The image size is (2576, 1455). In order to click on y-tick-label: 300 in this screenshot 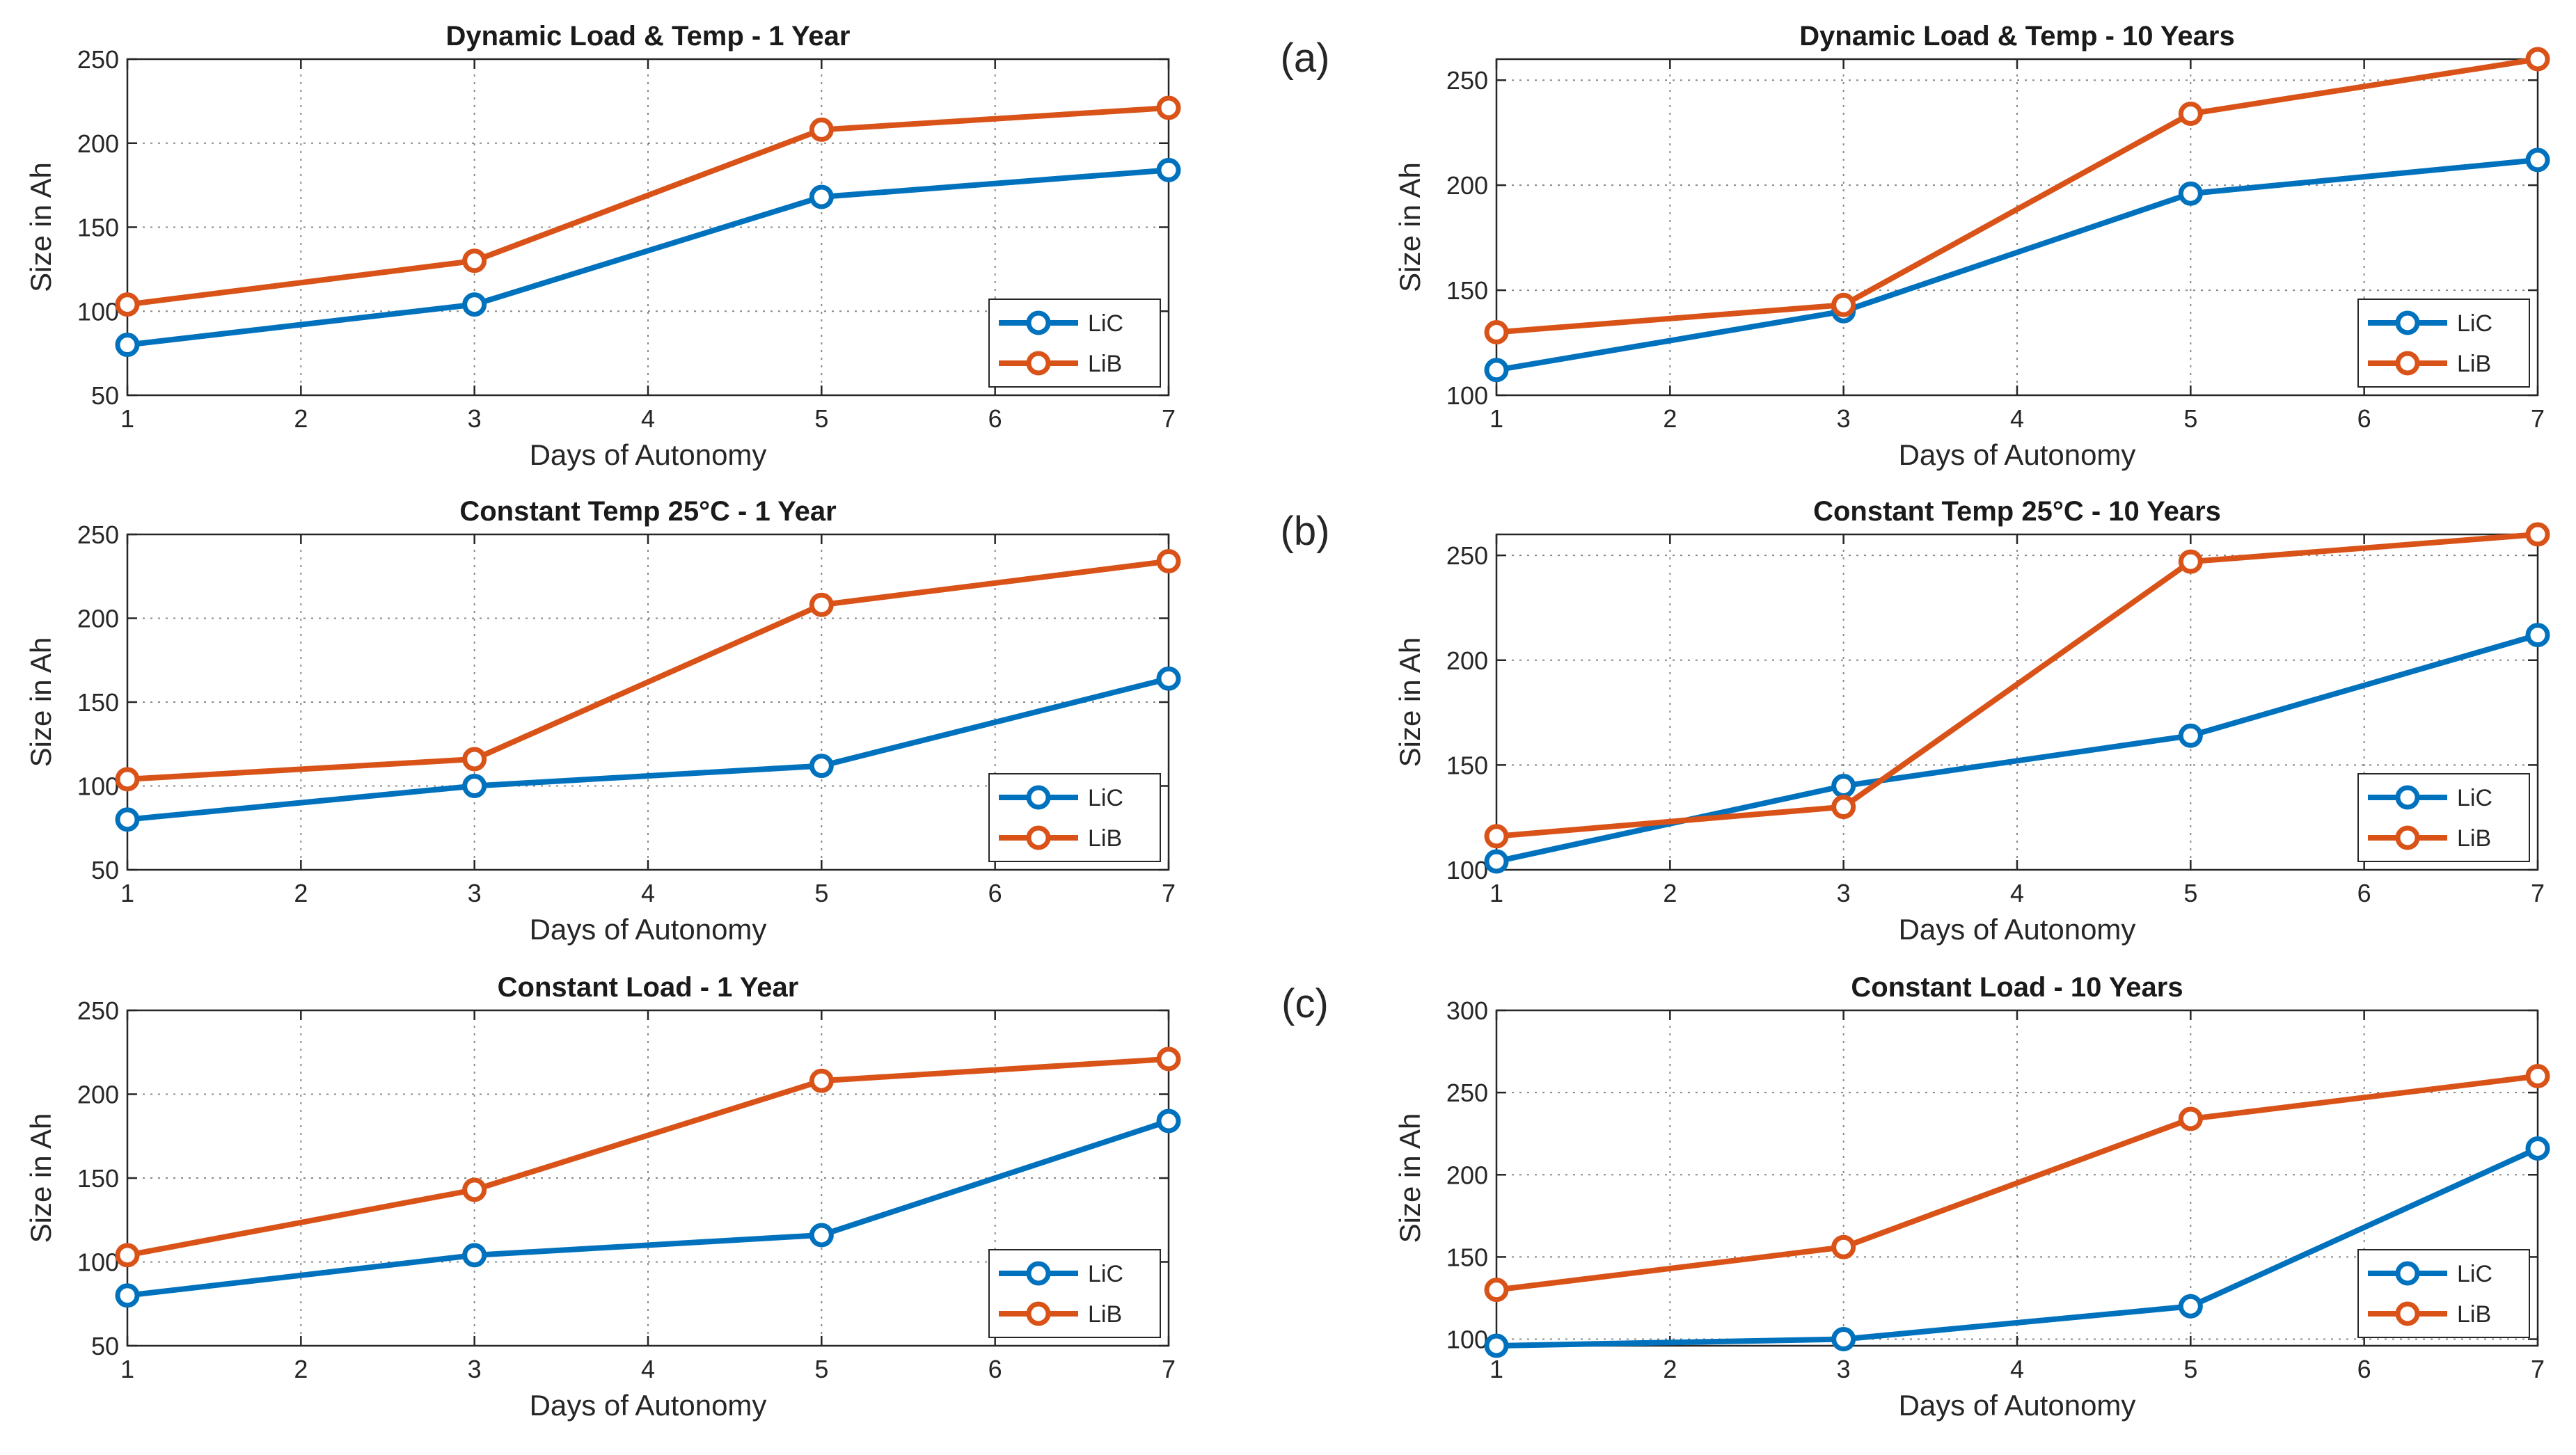, I will do `click(1467, 1010)`.